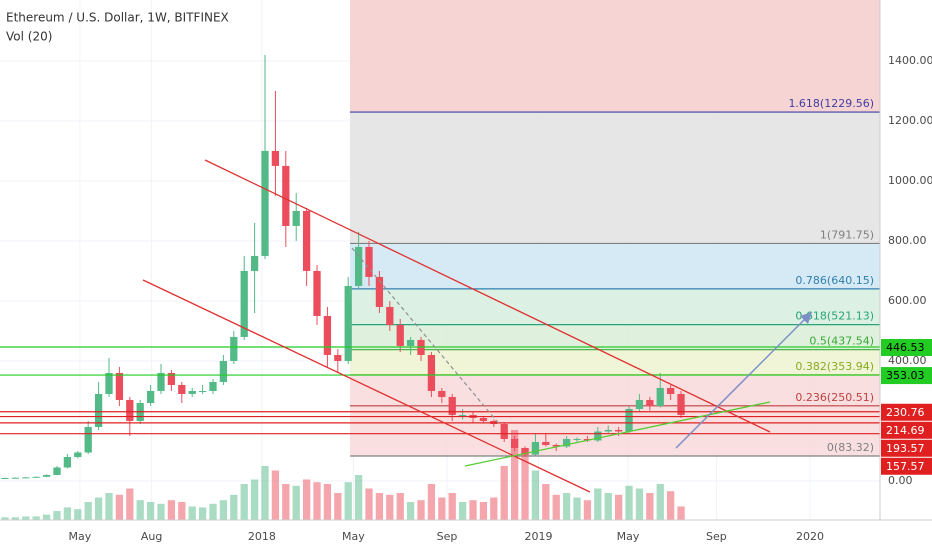 This screenshot has width=932, height=550. Describe the element at coordinates (905, 347) in the screenshot. I see `price-tag-label: 446.53` at that location.